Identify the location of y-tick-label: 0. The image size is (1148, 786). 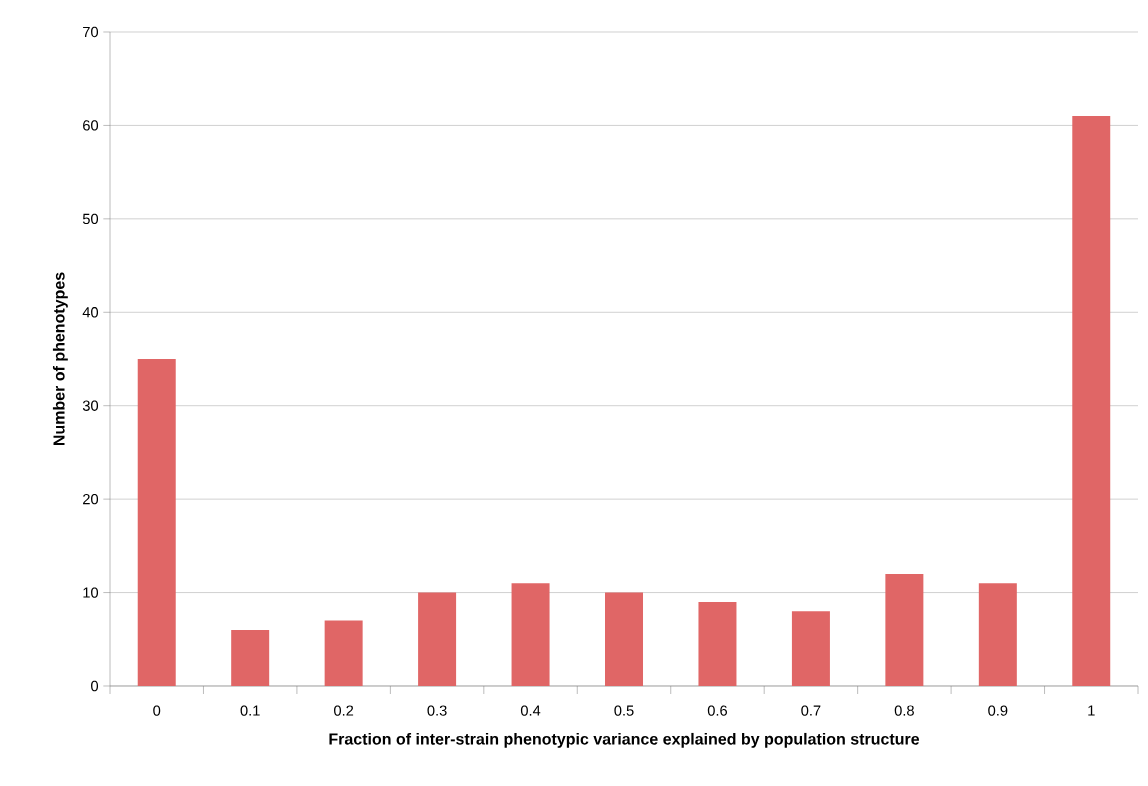
(95, 686).